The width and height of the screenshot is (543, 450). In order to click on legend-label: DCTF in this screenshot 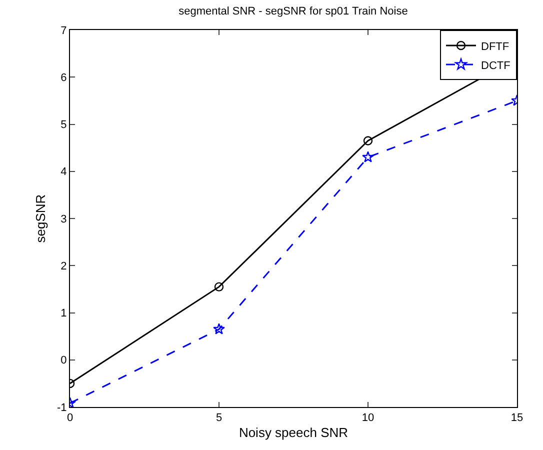, I will do `click(496, 66)`.